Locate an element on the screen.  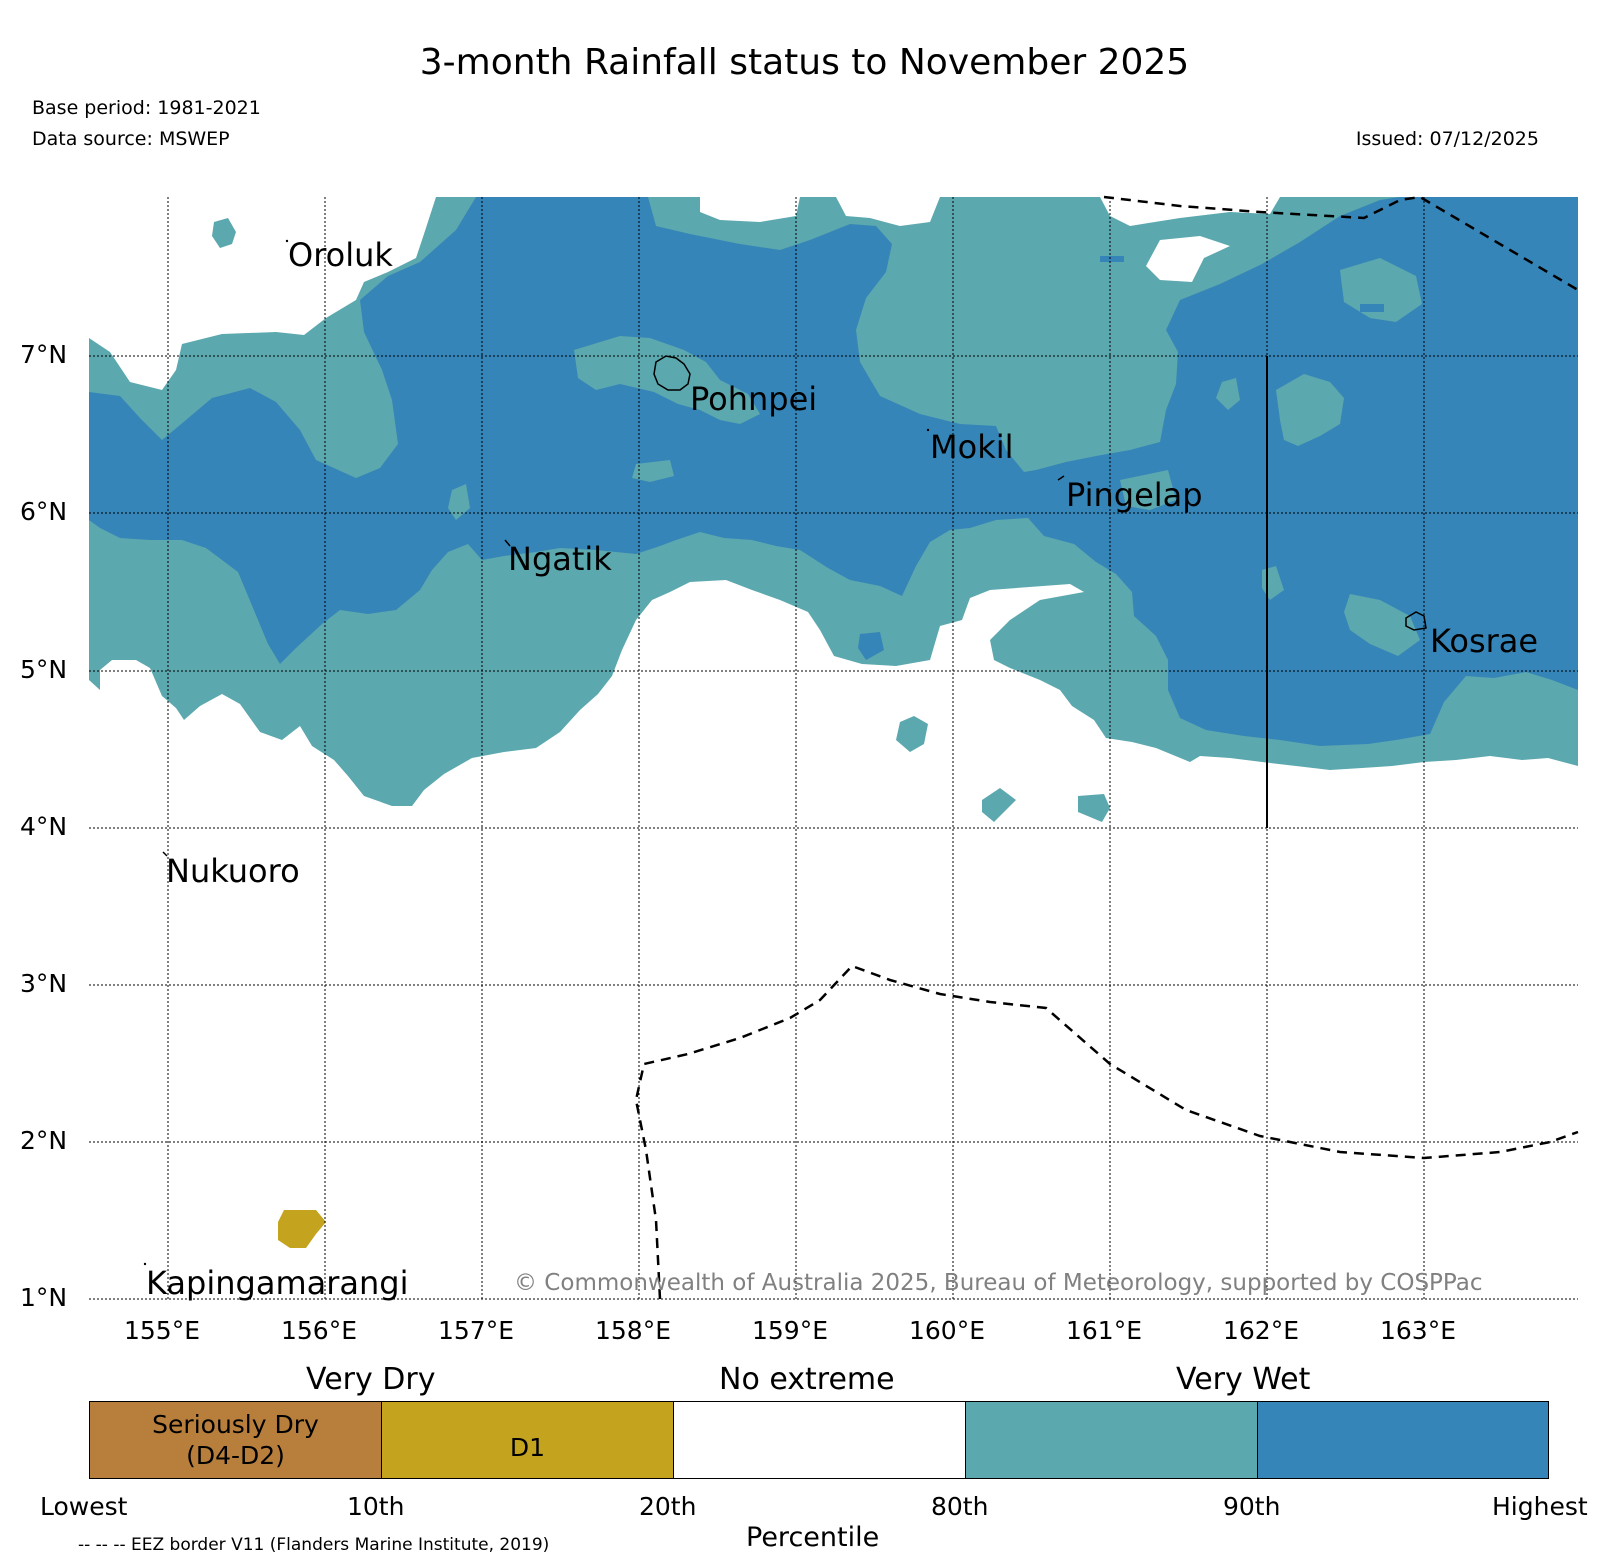
label-nukuoro: Nukuoro is located at coordinates (233, 871).